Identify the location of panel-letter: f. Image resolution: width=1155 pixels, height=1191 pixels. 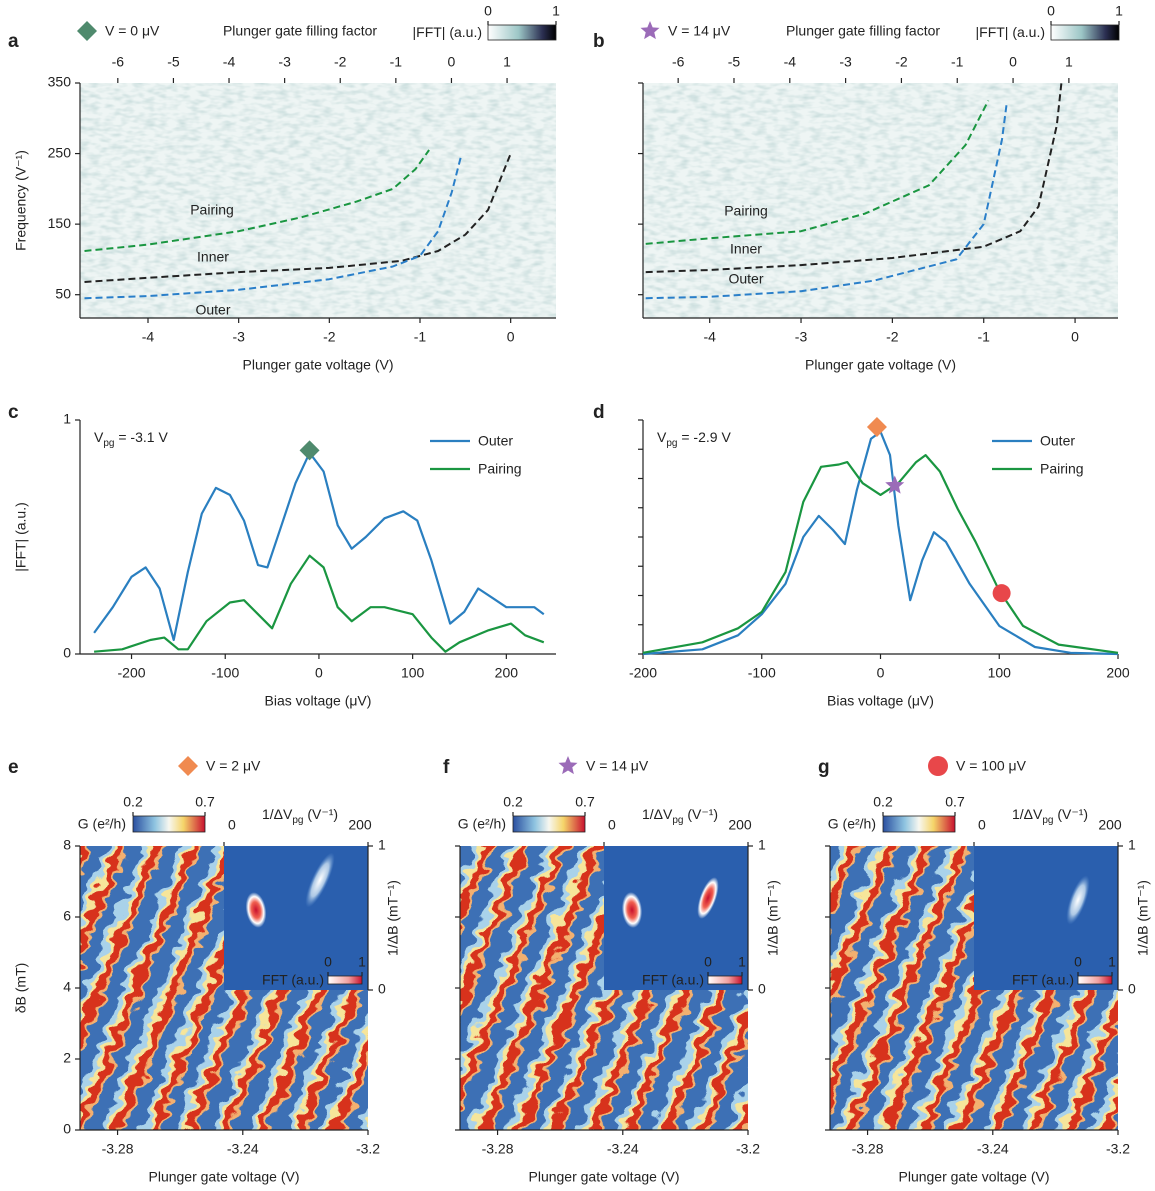
(446, 767).